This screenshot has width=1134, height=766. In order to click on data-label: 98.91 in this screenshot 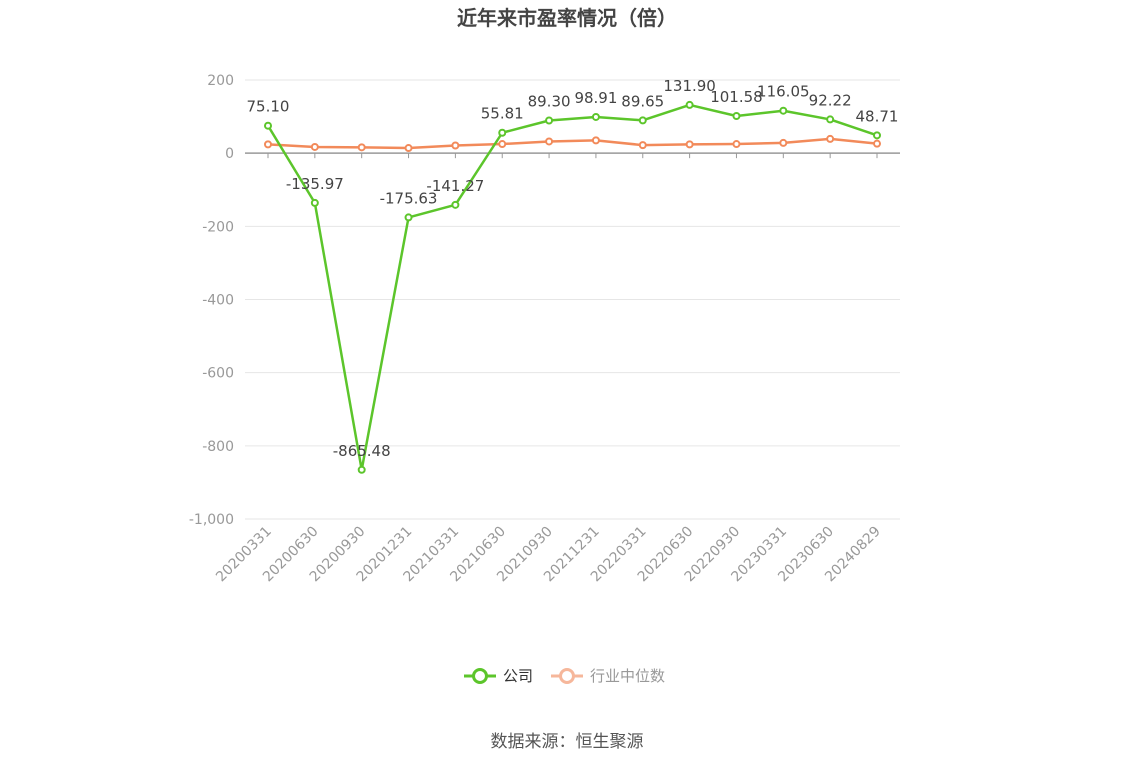, I will do `click(595, 98)`.